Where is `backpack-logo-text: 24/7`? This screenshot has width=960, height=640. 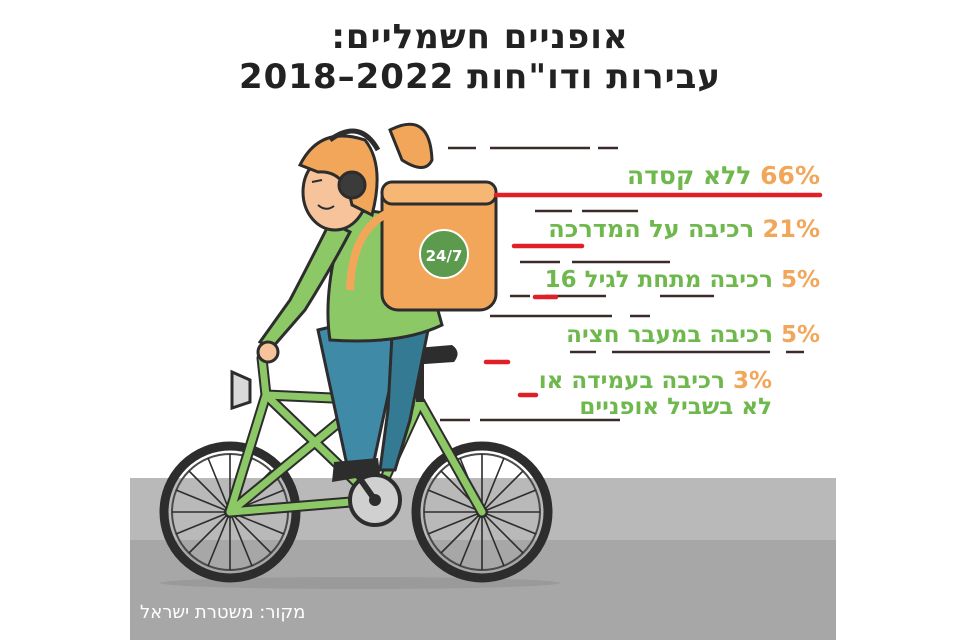 backpack-logo-text: 24/7 is located at coordinates (444, 256).